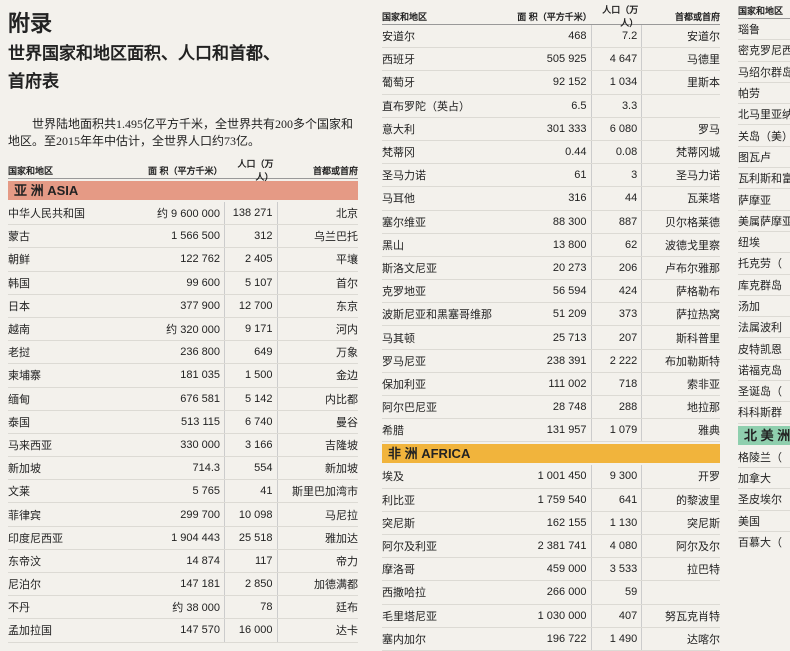 The height and width of the screenshot is (651, 790). What do you see at coordinates (19, 353) in the screenshot?
I see `cell: 老挝` at bounding box center [19, 353].